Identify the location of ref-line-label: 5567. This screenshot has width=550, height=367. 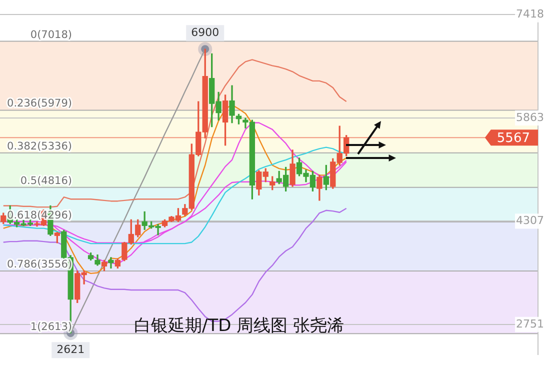
(513, 138).